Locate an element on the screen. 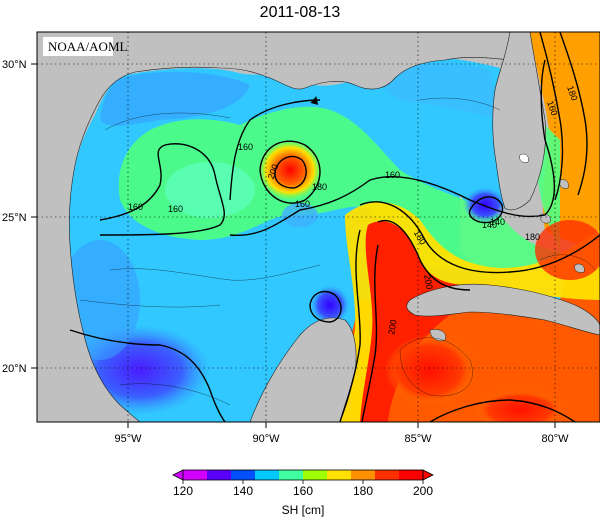  cbar-tick: 200 is located at coordinates (423, 491).